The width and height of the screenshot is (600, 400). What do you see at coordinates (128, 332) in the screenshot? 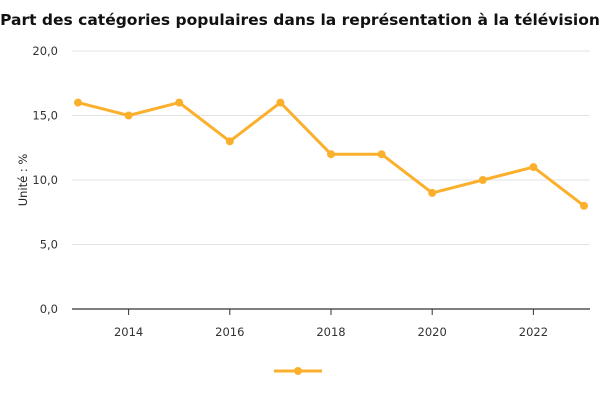
I see `x-tick-label: 2014` at bounding box center [128, 332].